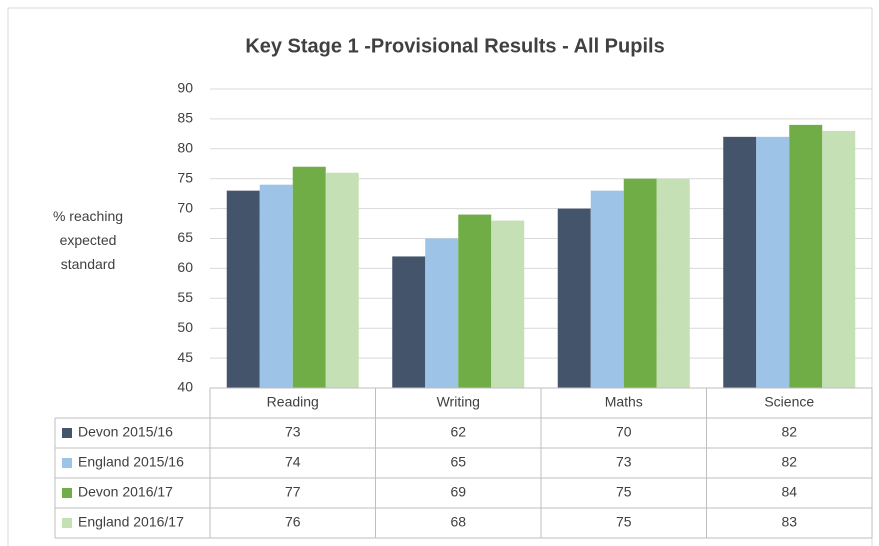 Image resolution: width=879 pixels, height=546 pixels. I want to click on y-tick-label: 75, so click(185, 177).